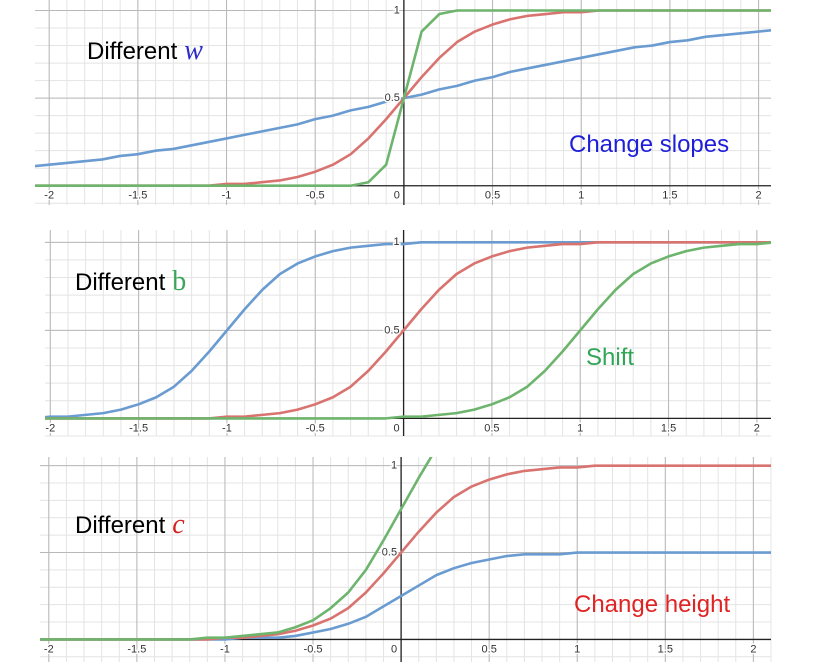  Describe the element at coordinates (179, 281) in the screenshot. I see `annotation-param: b` at that location.